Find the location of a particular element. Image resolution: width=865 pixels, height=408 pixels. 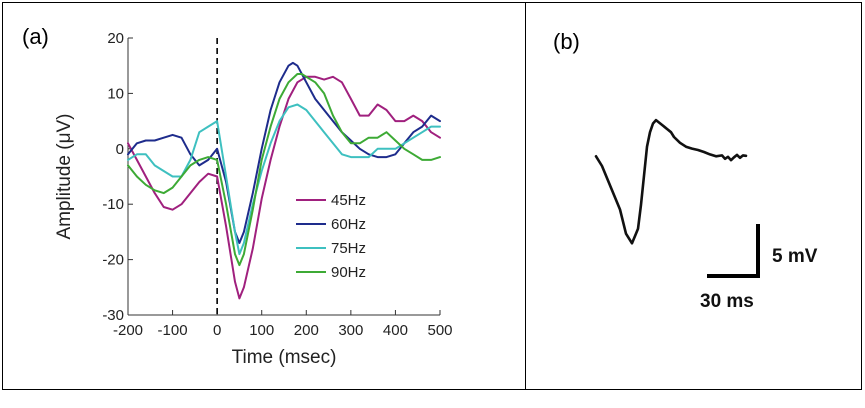

scale-bar-voltage-label: 5 mV is located at coordinates (795, 256).